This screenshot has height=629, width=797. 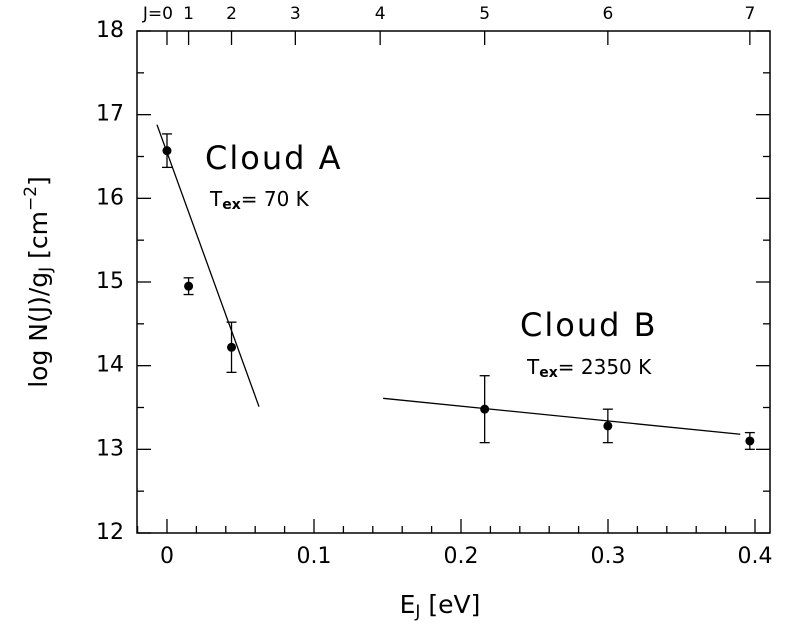 What do you see at coordinates (231, 14) in the screenshot?
I see `top-tick-label: 2` at bounding box center [231, 14].